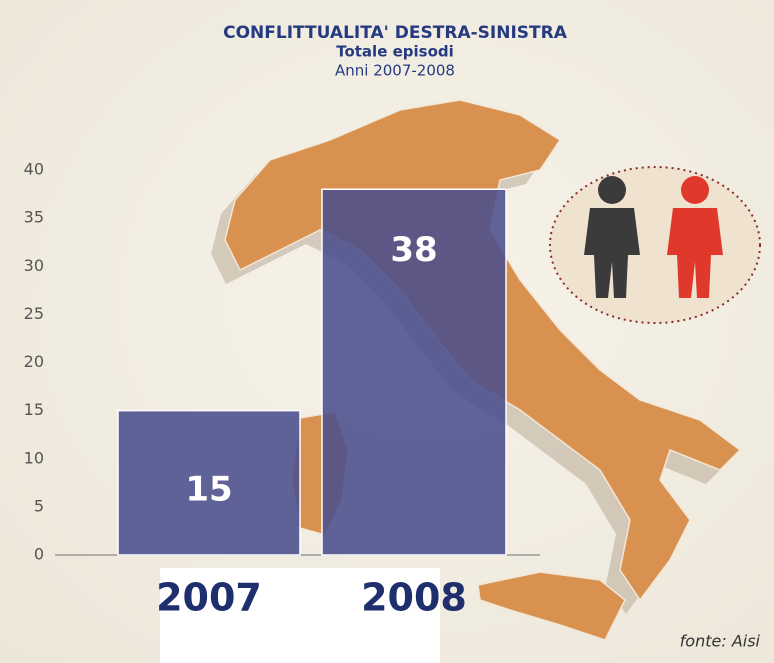 The image size is (774, 663). I want to click on chart-period: Anni 2007-2008, so click(395, 71).